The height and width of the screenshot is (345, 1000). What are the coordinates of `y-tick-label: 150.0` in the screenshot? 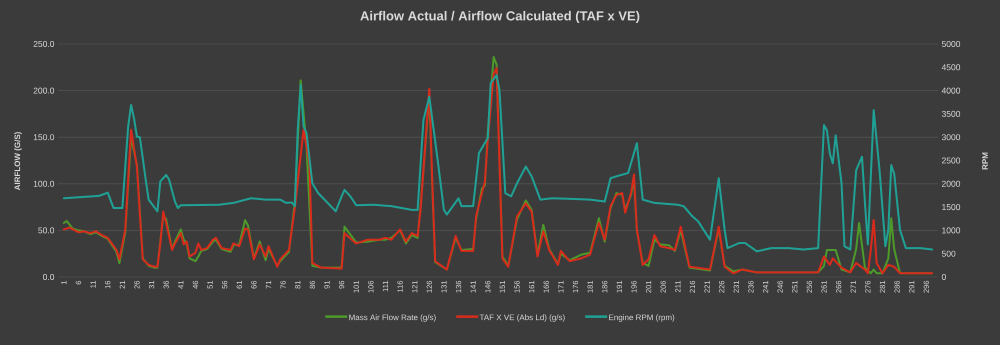 It's located at (44, 137).